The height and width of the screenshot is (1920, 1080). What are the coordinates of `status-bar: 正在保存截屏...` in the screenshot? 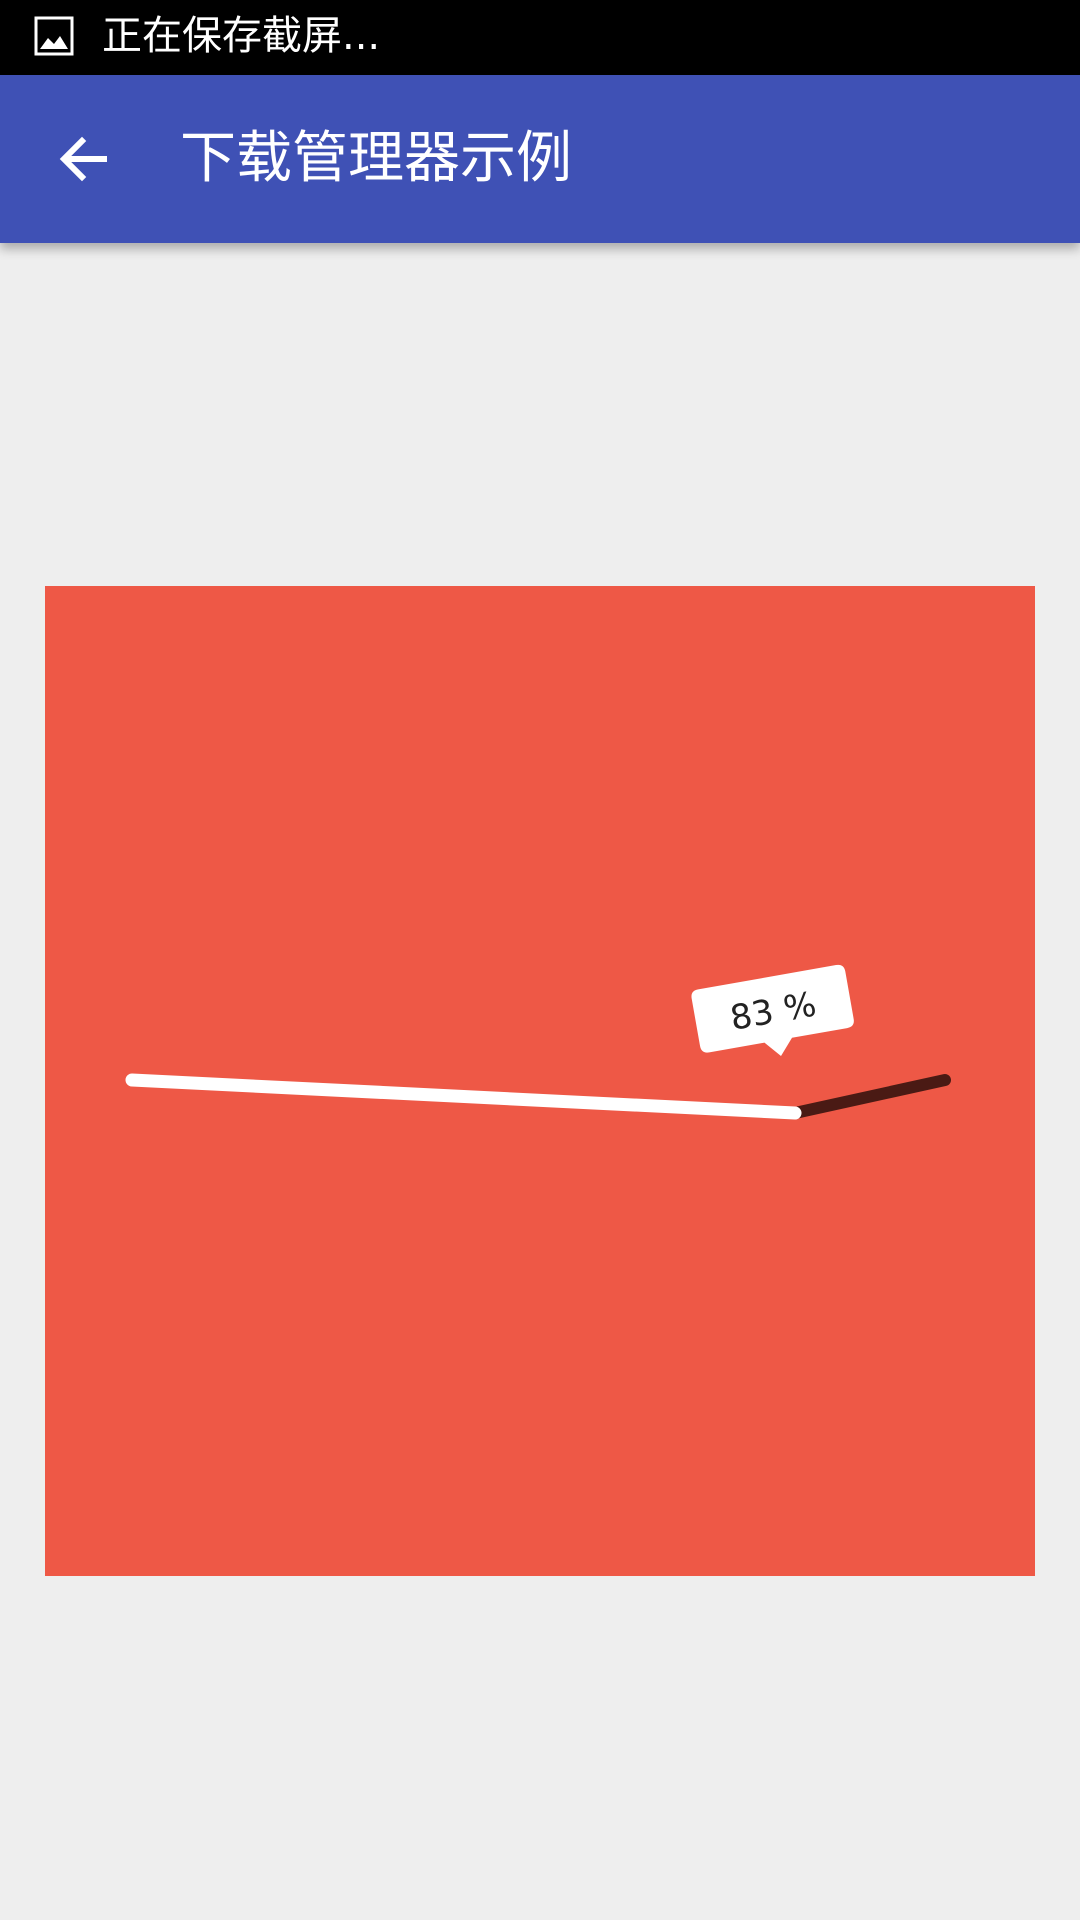 It's located at (540, 37).